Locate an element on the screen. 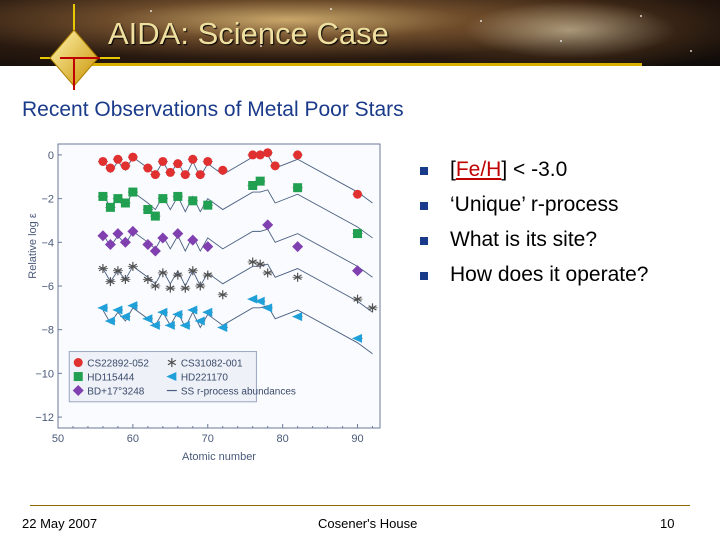  legend-label: HD115444 is located at coordinates (111, 378).